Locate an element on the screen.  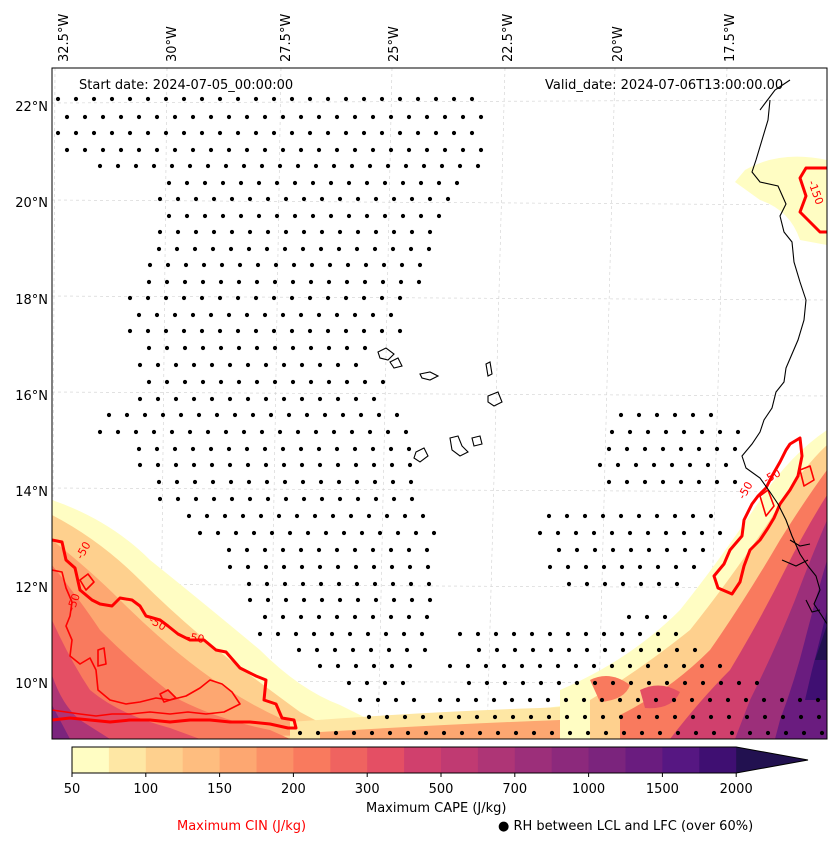
colorbar-cell is located at coordinates (386, 760).